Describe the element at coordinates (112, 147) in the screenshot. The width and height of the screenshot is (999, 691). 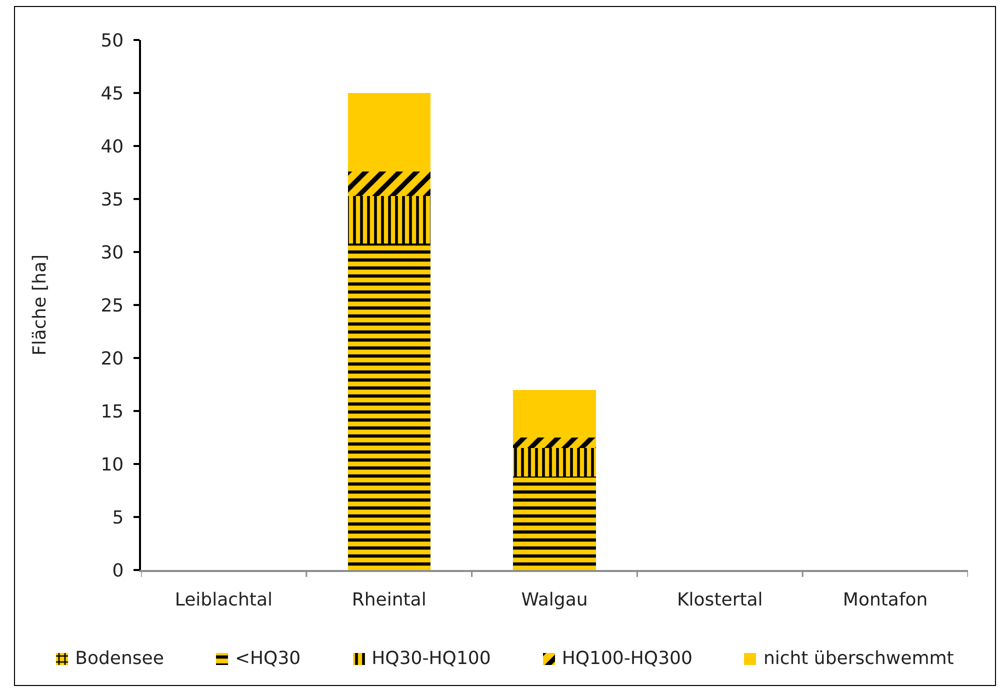
I see `y-tick-label: 40` at that location.